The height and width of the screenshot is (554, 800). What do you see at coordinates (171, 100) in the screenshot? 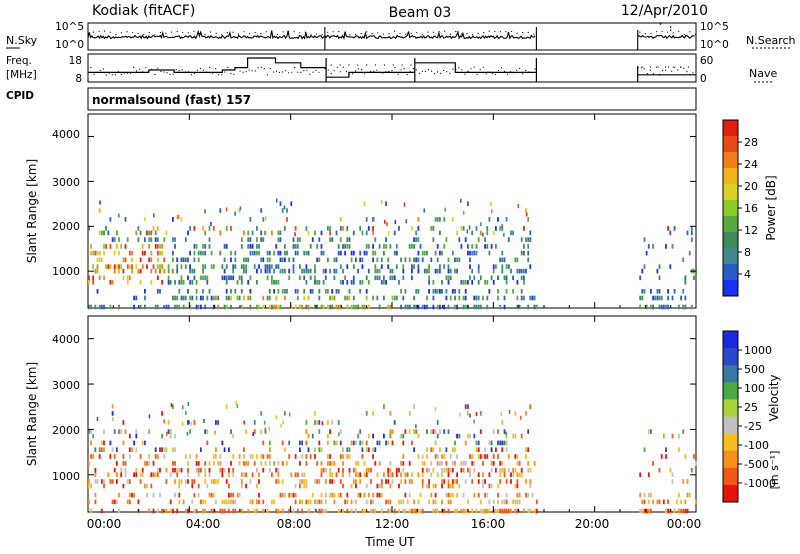
I see `cpid-program-text: normalsound (fast) 157` at bounding box center [171, 100].